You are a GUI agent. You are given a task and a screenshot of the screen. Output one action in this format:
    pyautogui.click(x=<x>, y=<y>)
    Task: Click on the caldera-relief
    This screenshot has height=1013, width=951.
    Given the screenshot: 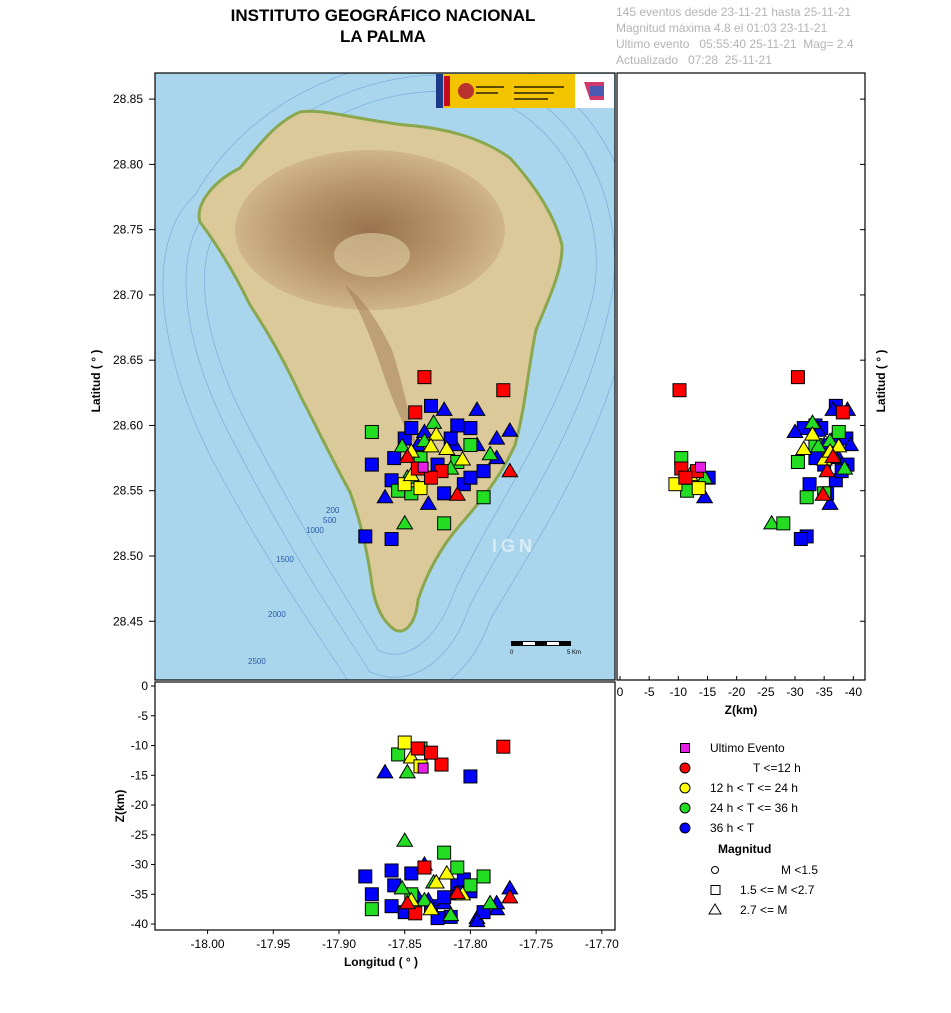 What is the action you would take?
    pyautogui.click(x=370, y=230)
    